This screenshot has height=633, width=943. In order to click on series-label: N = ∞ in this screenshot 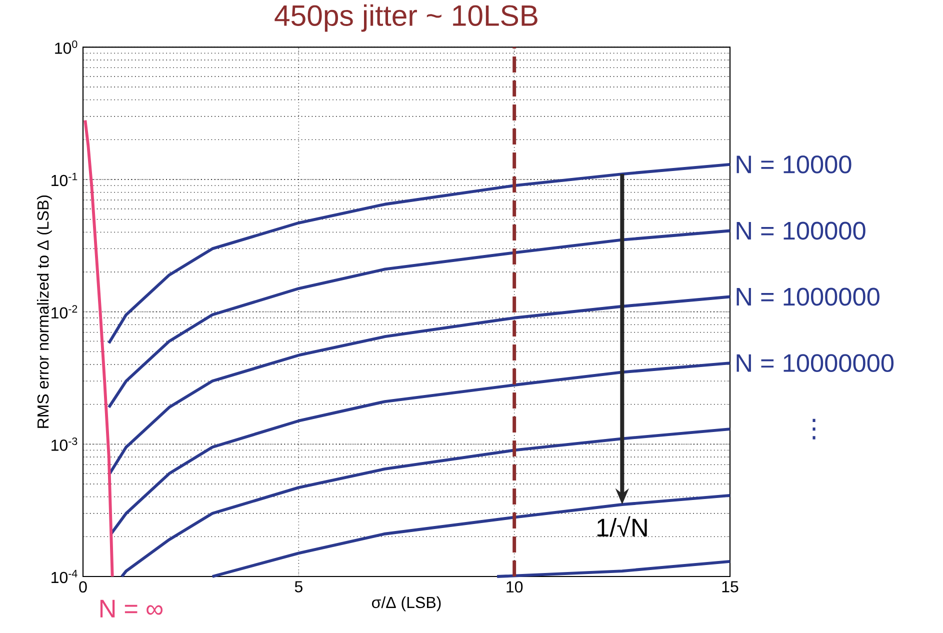, I will do `click(131, 609)`.